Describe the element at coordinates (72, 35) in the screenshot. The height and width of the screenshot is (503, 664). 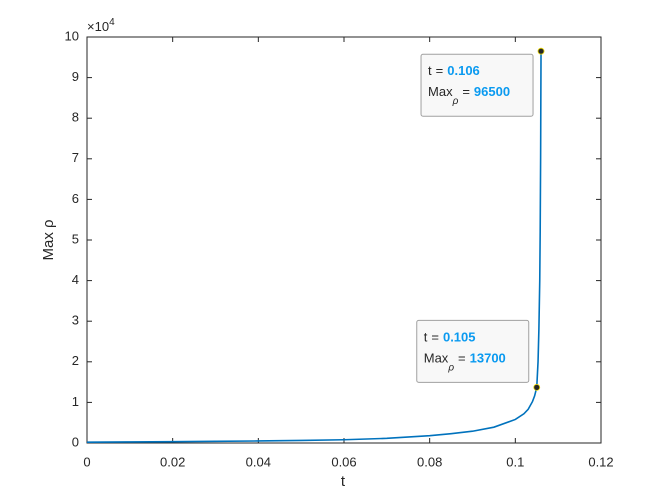
I see `y-tick-label: 10` at that location.